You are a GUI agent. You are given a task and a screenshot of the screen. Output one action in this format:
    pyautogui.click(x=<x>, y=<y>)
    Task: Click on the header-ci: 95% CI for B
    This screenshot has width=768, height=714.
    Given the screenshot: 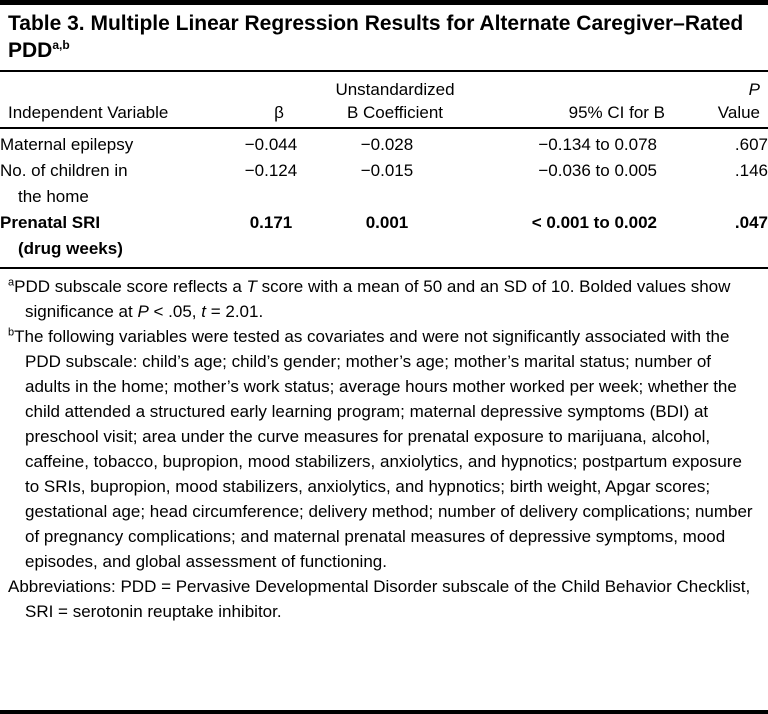 What is the action you would take?
    pyautogui.click(x=616, y=112)
    